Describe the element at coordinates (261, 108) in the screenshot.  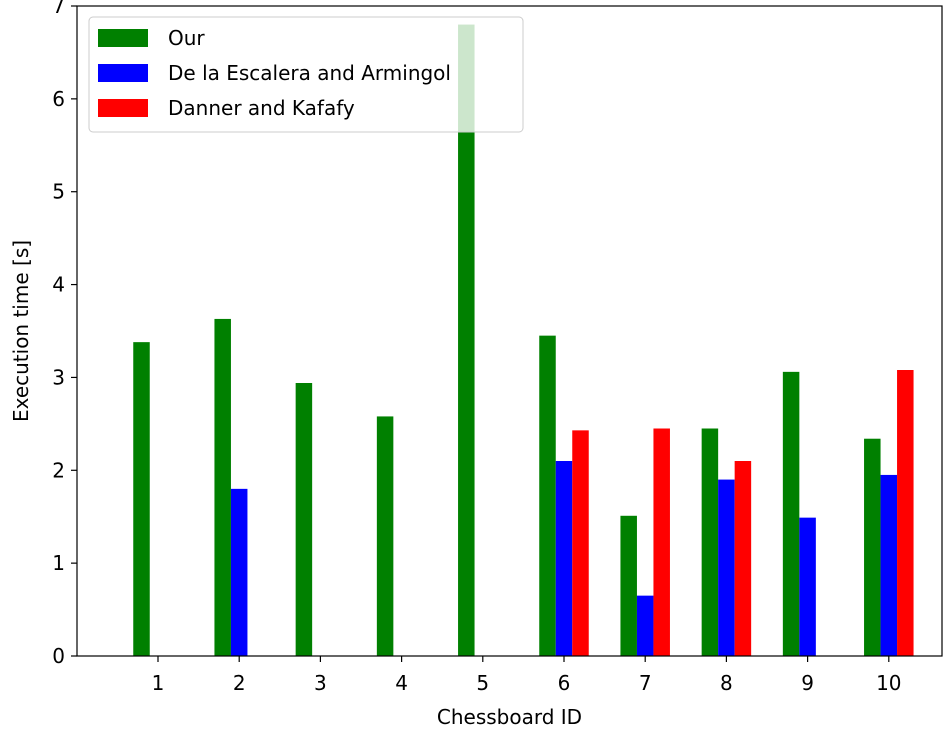
I see `legend-label: Danner and Kafafy` at that location.